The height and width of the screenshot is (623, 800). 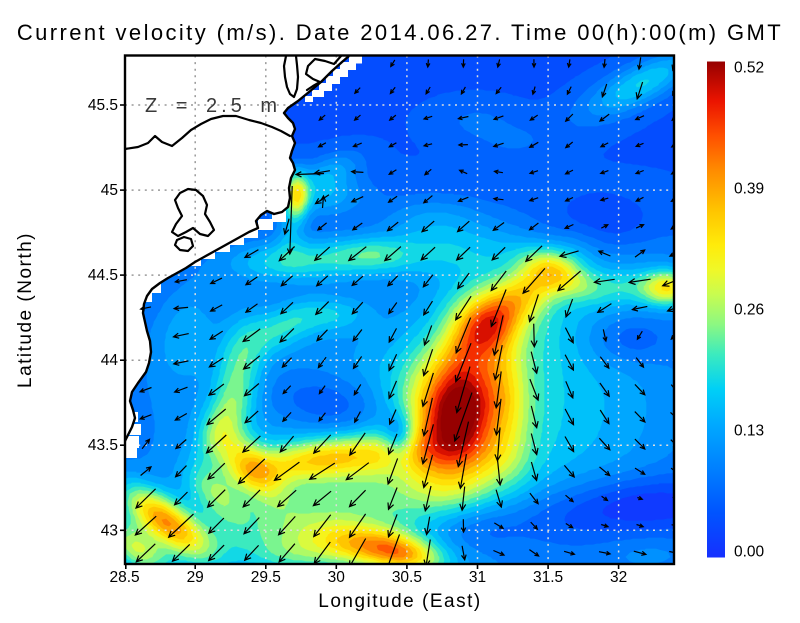 What do you see at coordinates (109, 530) in the screenshot?
I see `svg-text: 43` at bounding box center [109, 530].